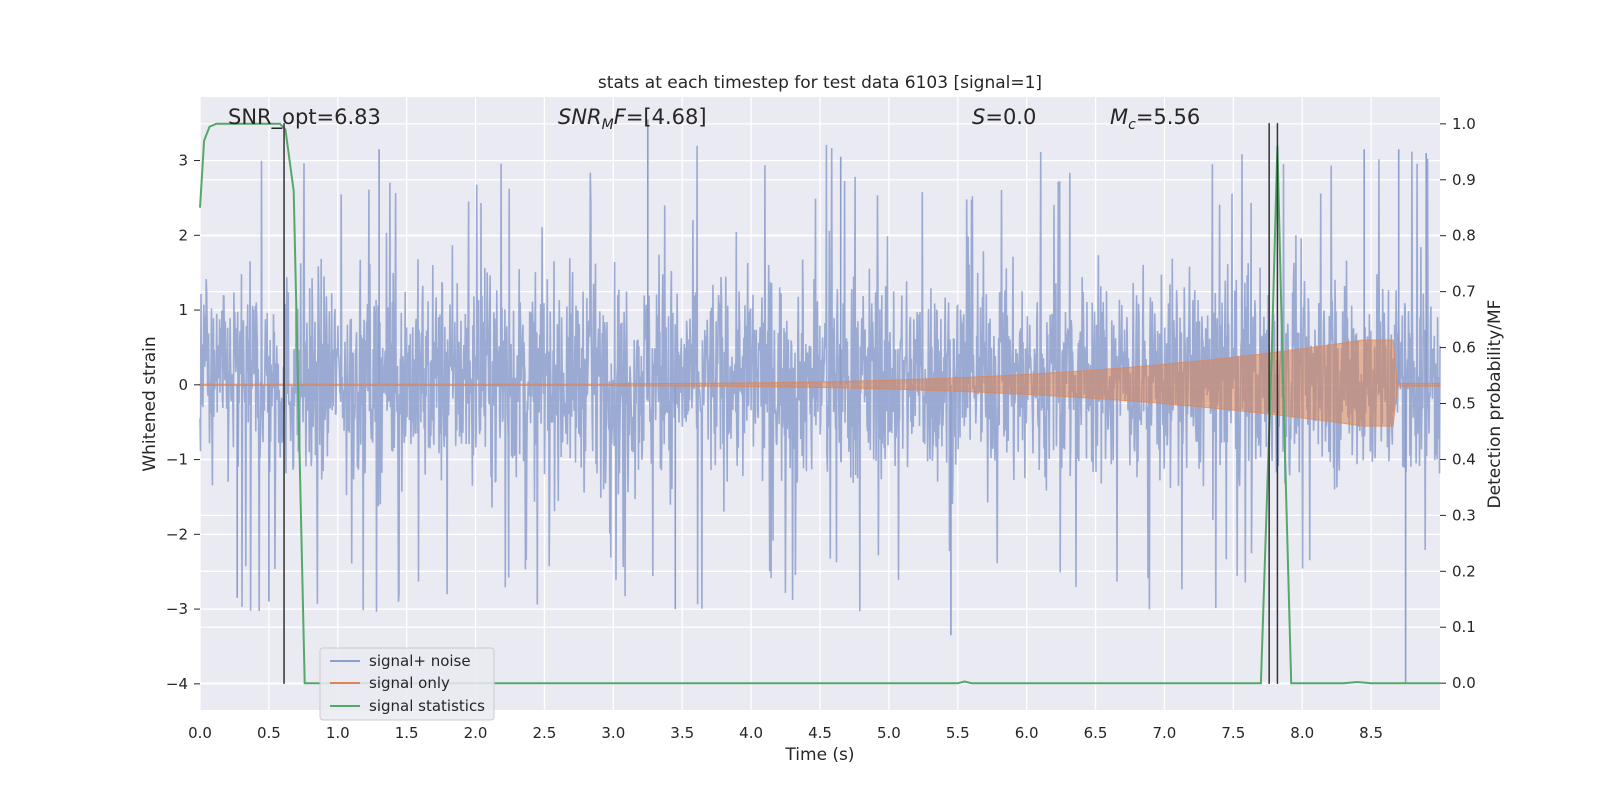 The width and height of the screenshot is (1600, 800). Describe the element at coordinates (820, 383) in the screenshot. I see `series-signal-only-line` at that location.